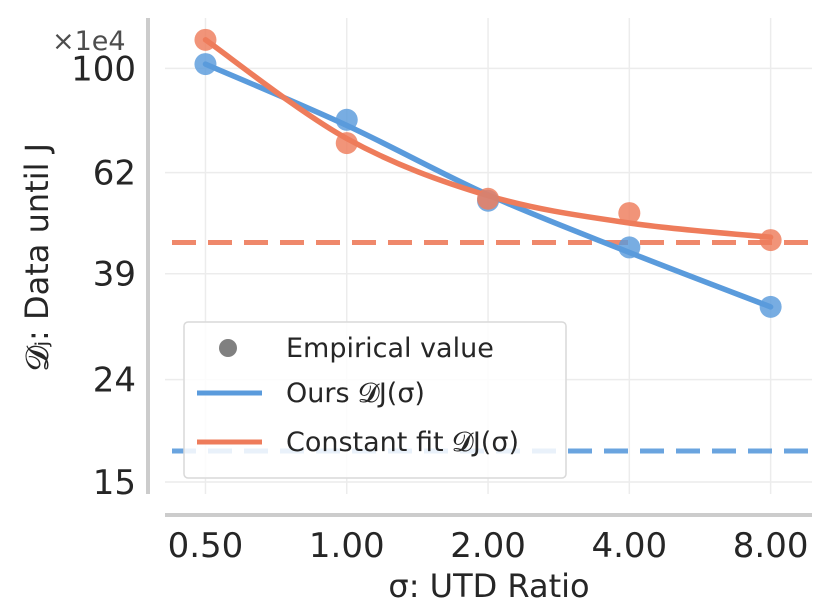 The image size is (839, 613). I want to click on y-multiplier: ×1e4, so click(89, 41).